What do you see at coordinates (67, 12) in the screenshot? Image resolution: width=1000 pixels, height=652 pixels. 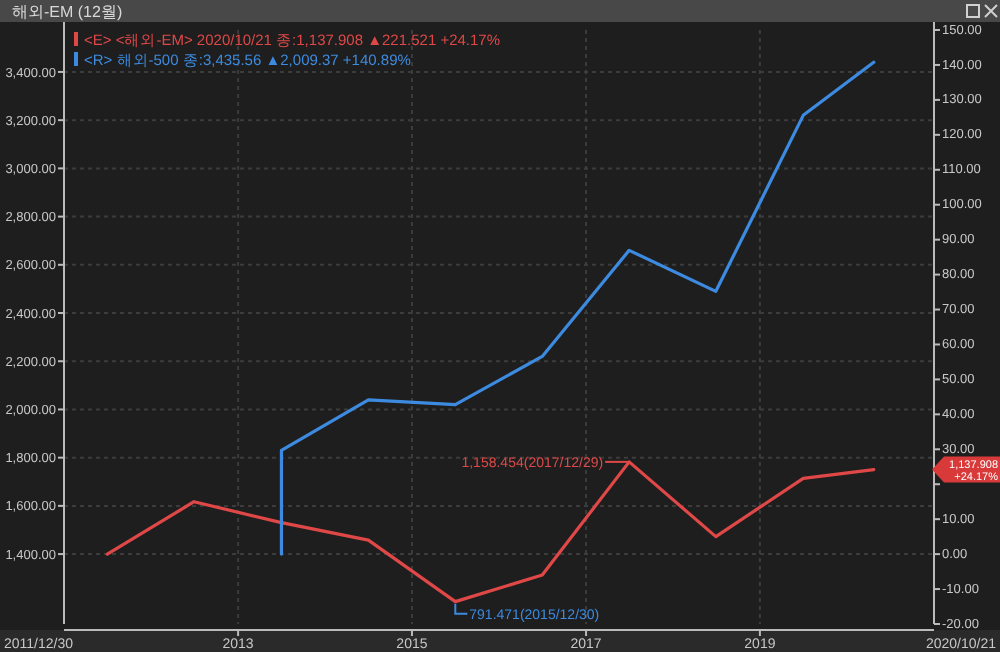 I see `chart-title: 해외-EM (12월)` at bounding box center [67, 12].